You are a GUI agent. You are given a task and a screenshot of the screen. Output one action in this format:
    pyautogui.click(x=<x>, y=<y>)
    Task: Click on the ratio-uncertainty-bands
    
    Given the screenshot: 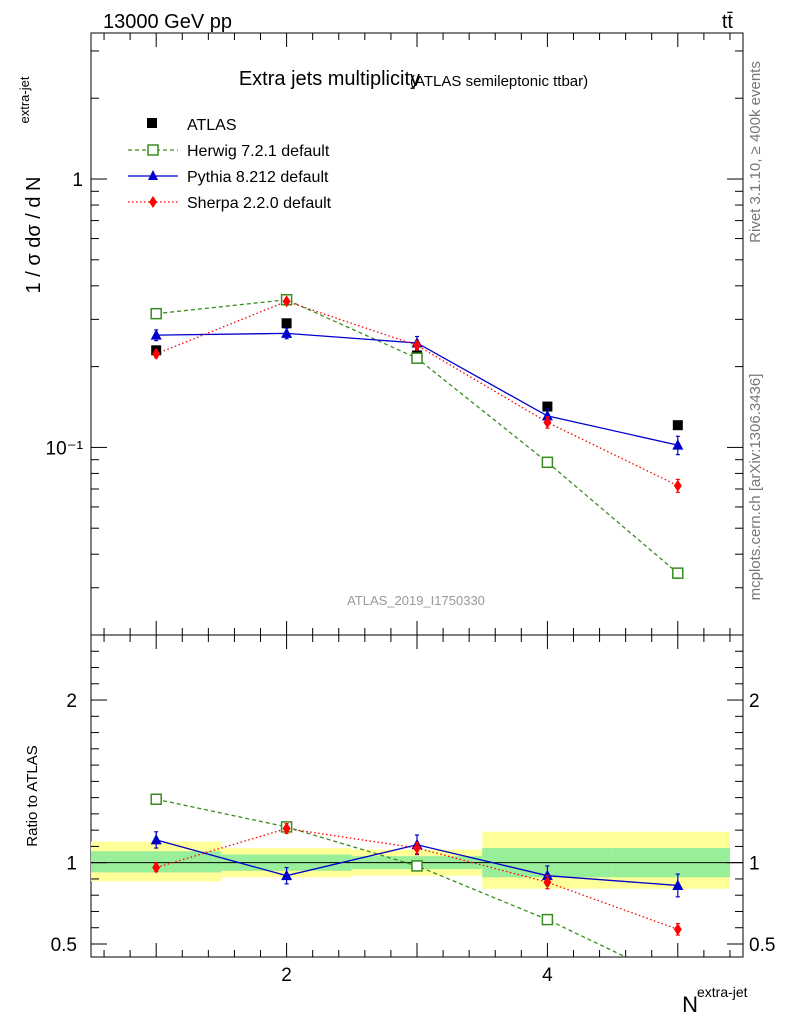 What is the action you would take?
    pyautogui.click(x=410, y=860)
    